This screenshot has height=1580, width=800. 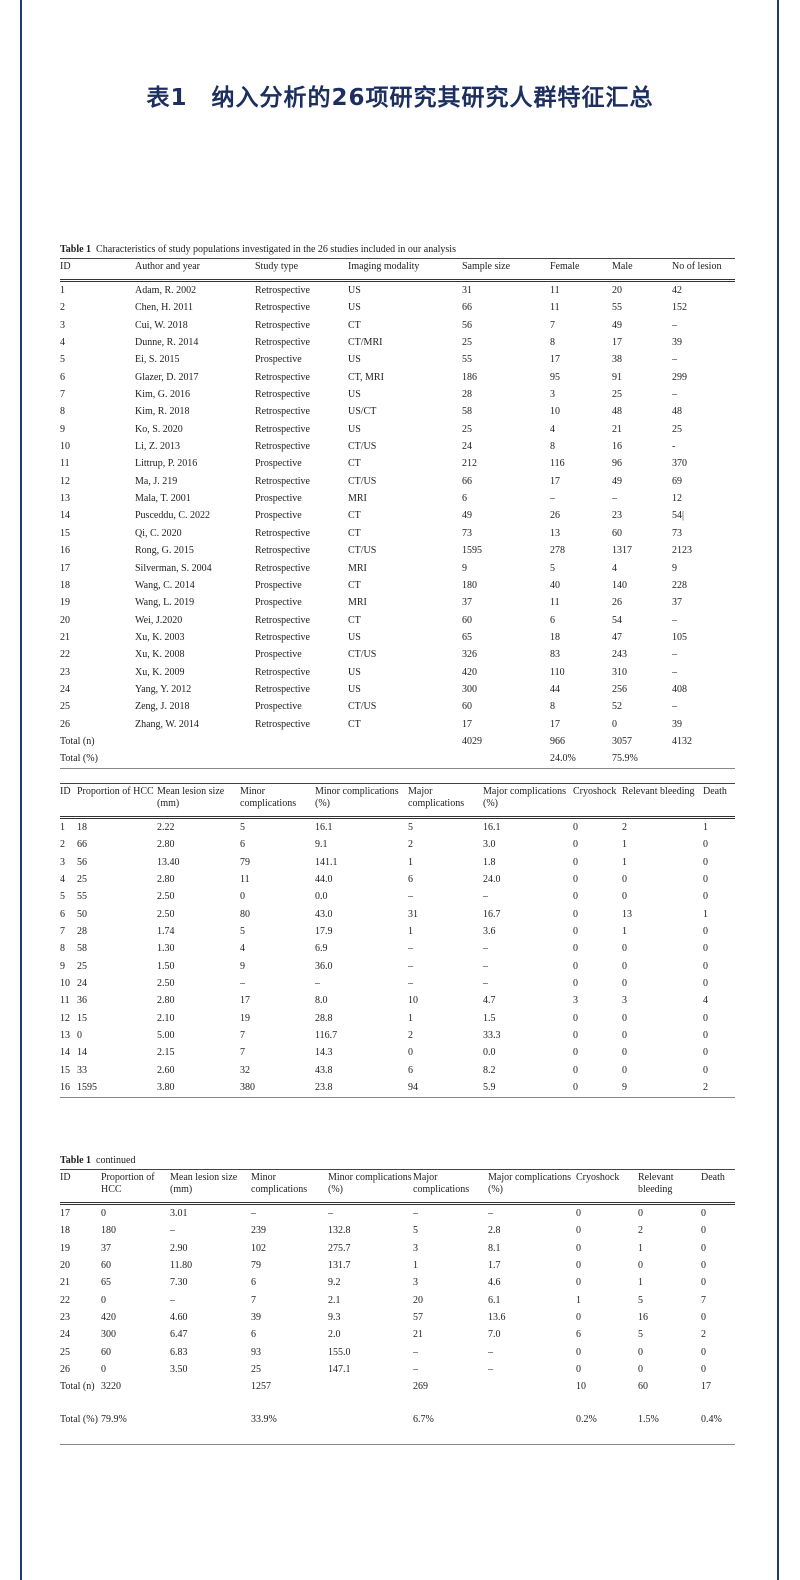 I want to click on table-cell: US, so click(x=354, y=689).